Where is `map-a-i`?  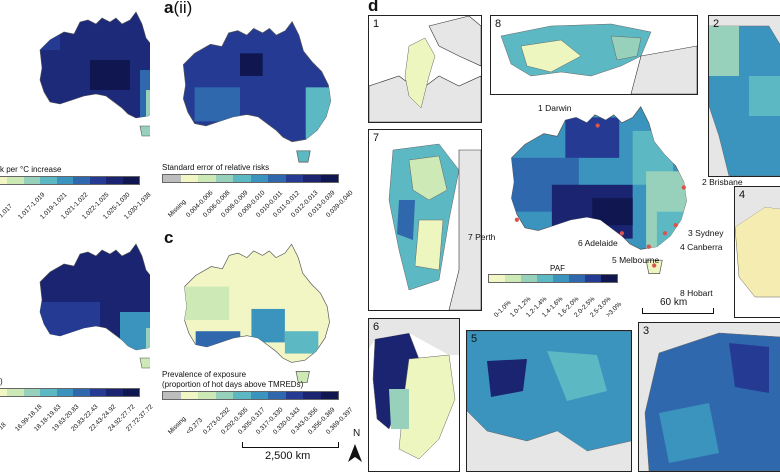
map-a-i is located at coordinates (94, 74).